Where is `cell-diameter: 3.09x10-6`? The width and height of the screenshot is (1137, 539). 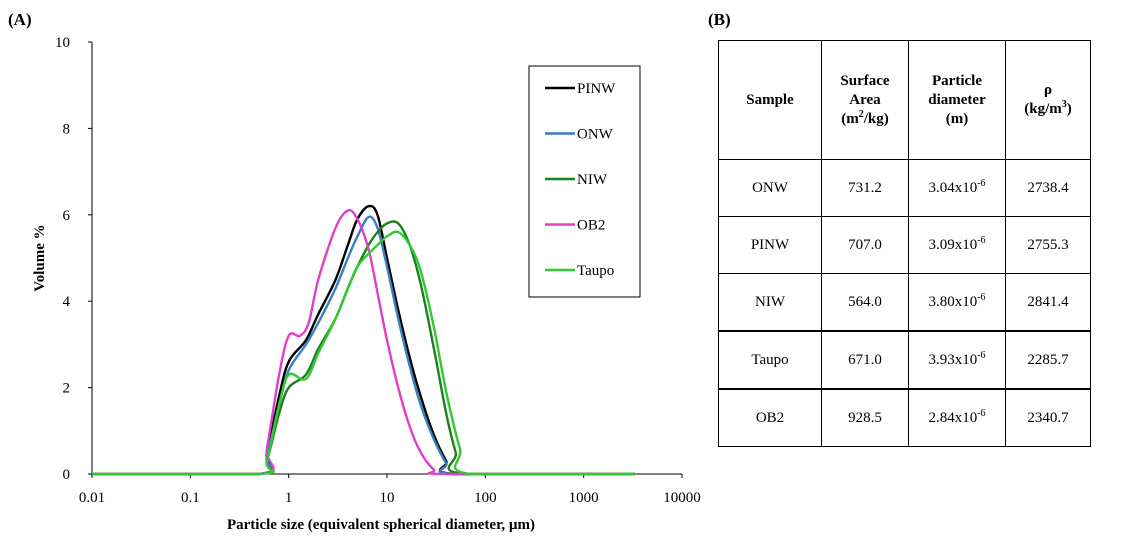 cell-diameter: 3.09x10-6 is located at coordinates (957, 245).